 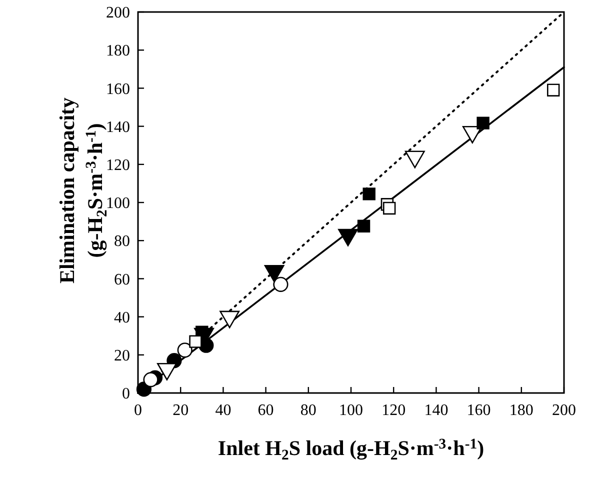 What do you see at coordinates (521, 410) in the screenshot?
I see `x-tick-label: 180` at bounding box center [521, 410].